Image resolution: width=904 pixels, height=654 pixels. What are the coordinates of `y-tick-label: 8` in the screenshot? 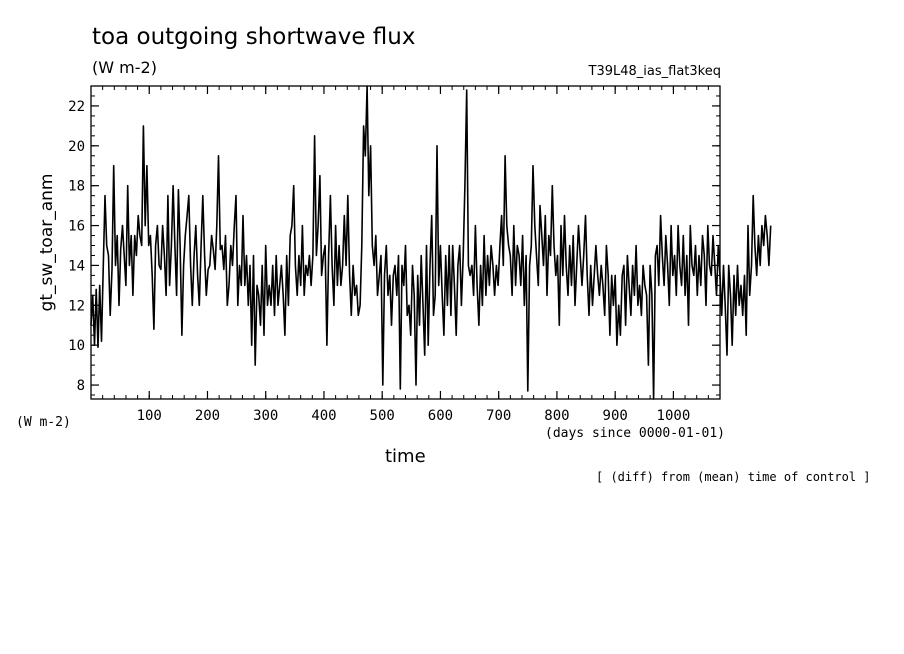 It's located at (81, 386).